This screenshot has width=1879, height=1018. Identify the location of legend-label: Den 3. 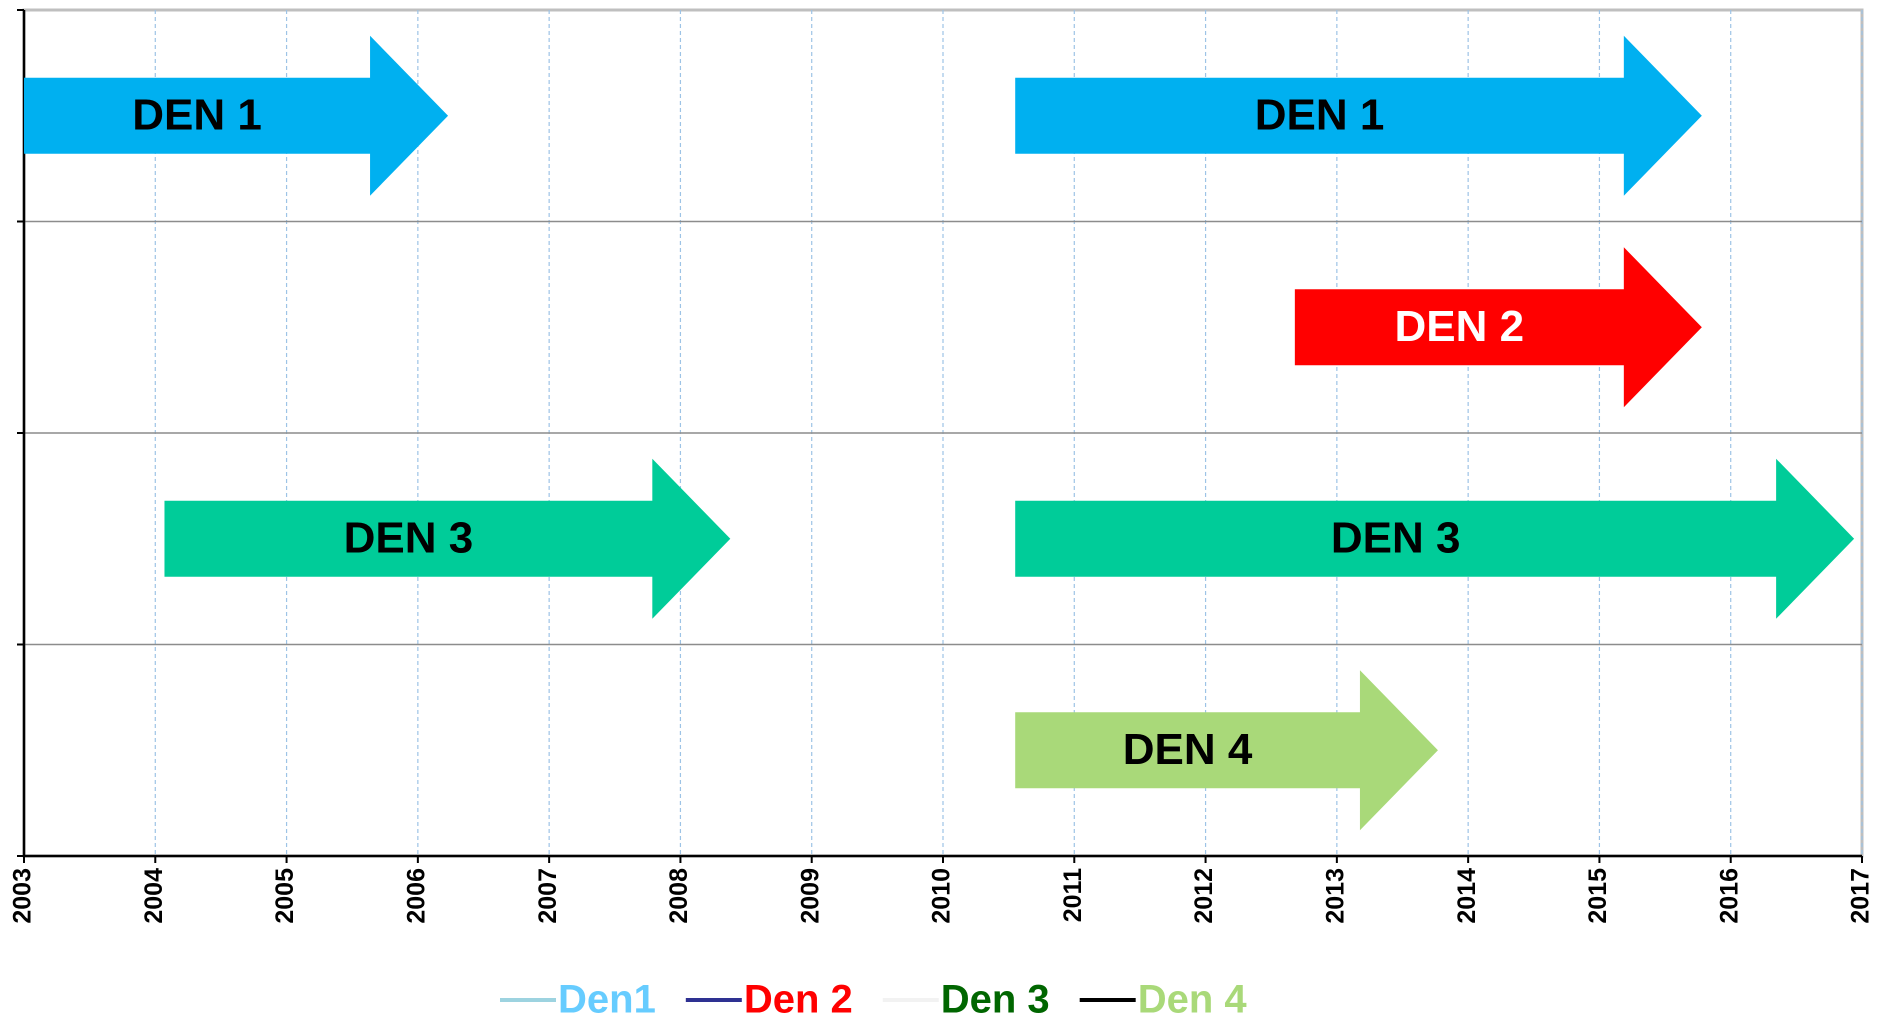
(995, 998).